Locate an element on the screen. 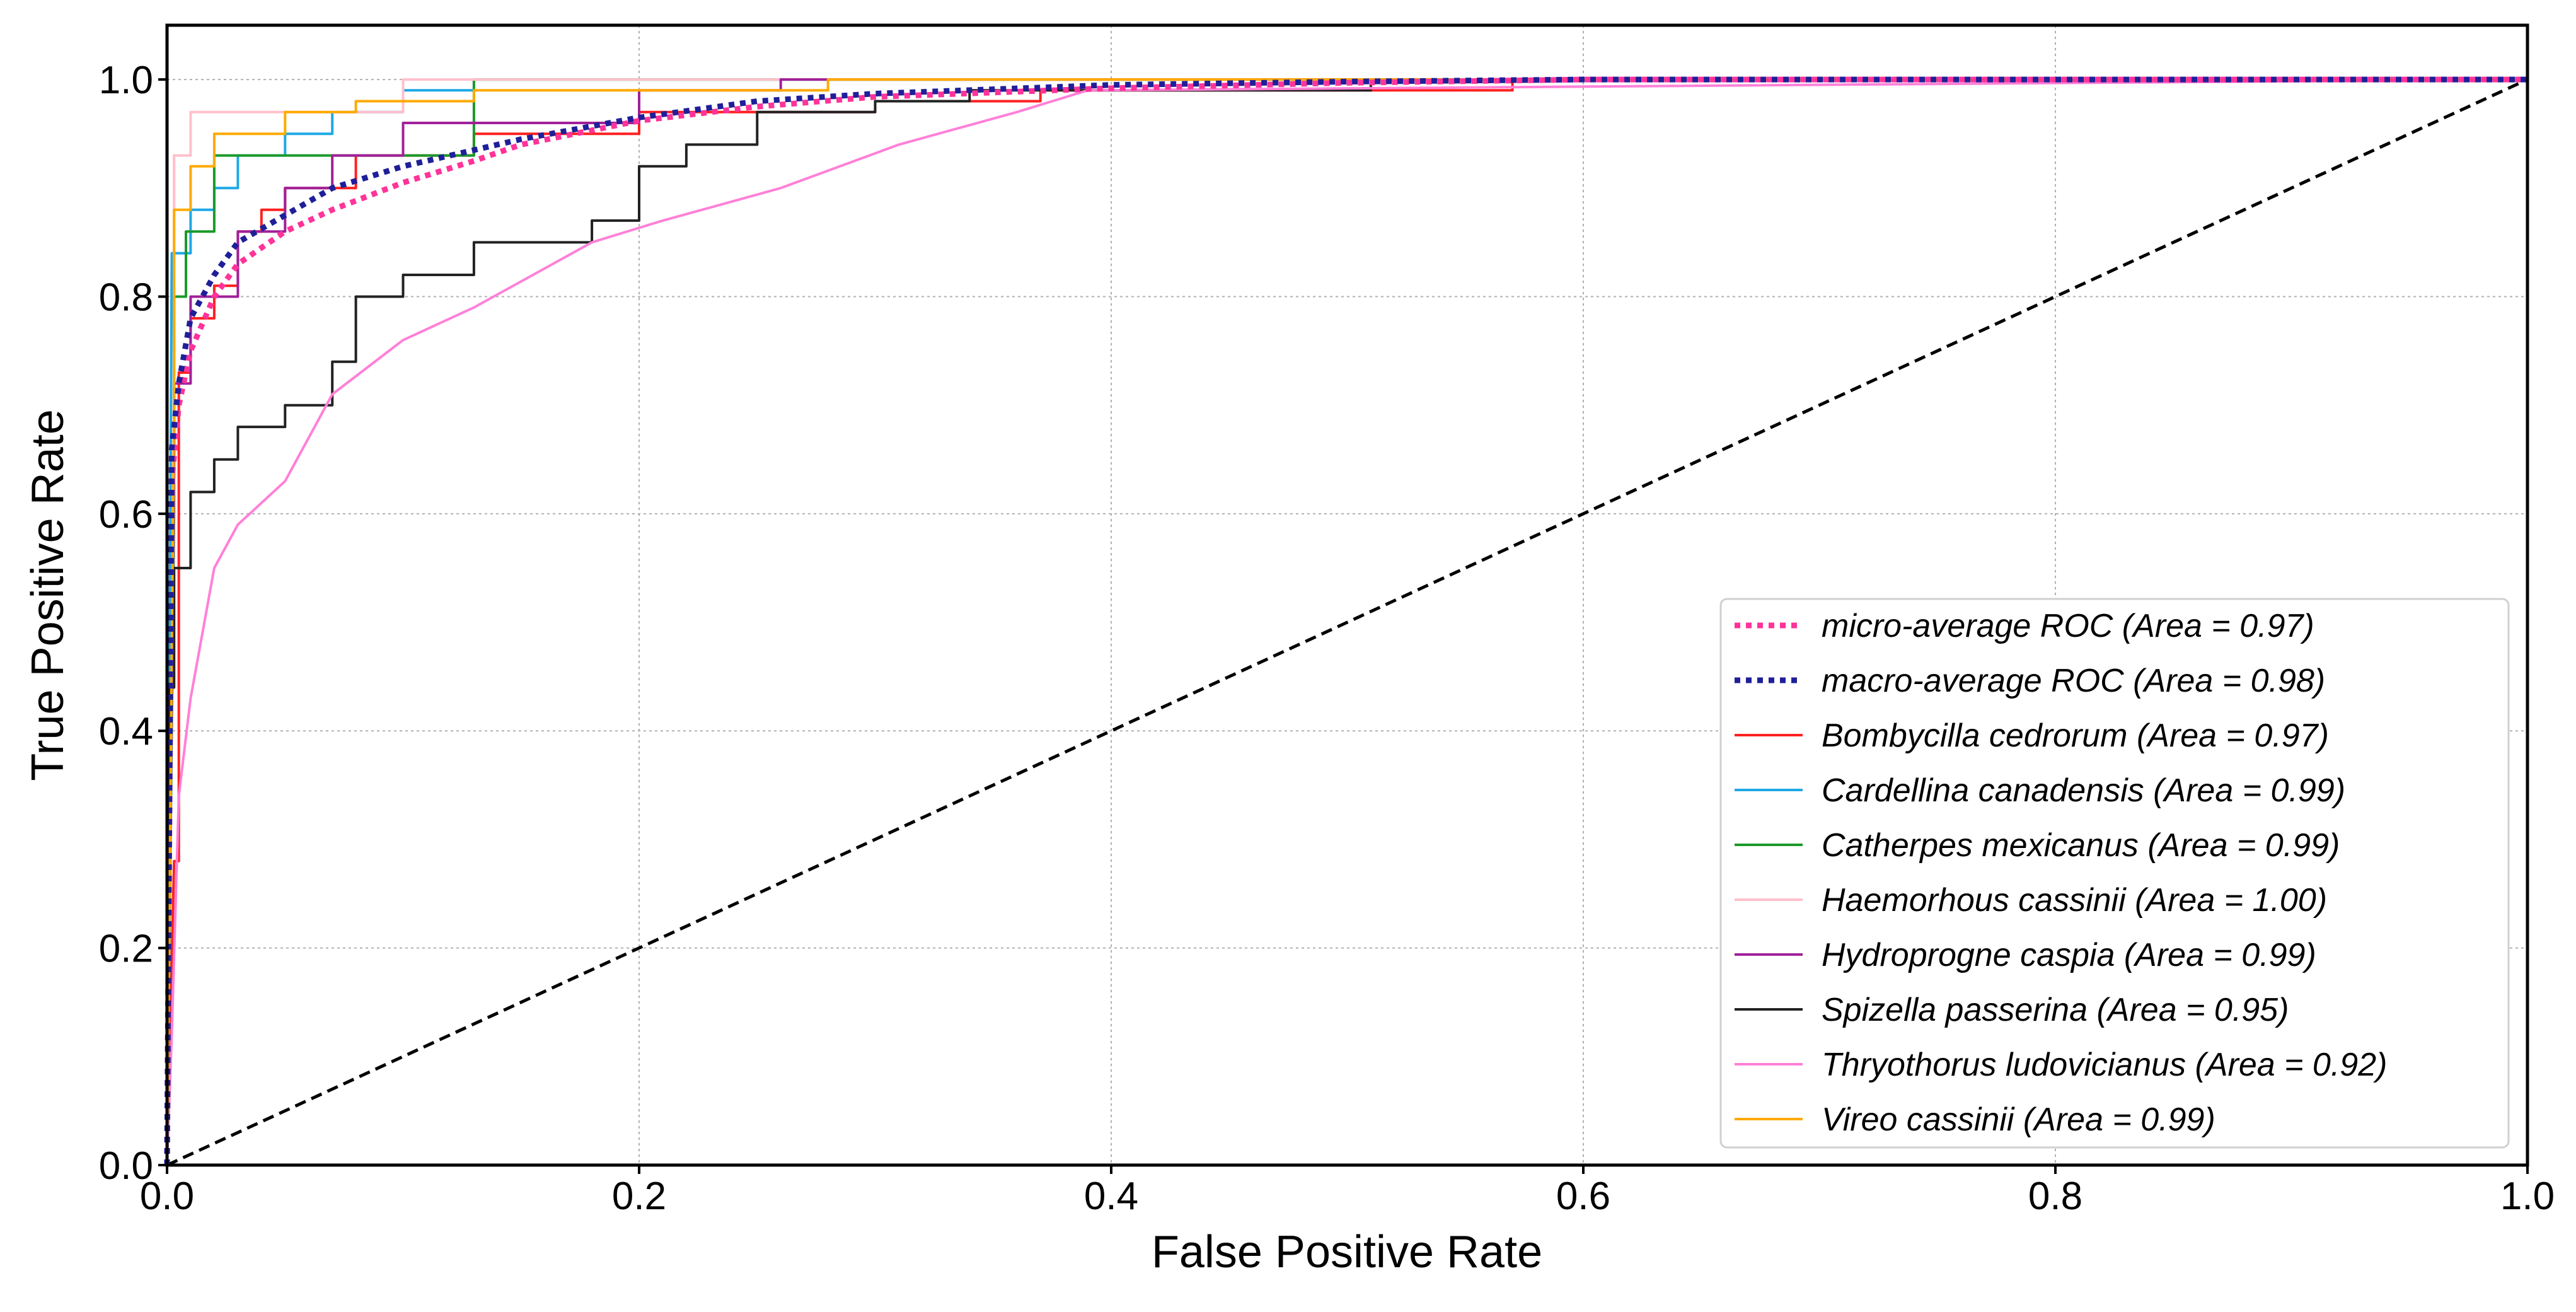 The height and width of the screenshot is (1312, 2576). legend-label: Thryothorus ludovicianus (Area = 0.92) is located at coordinates (2104, 1065).